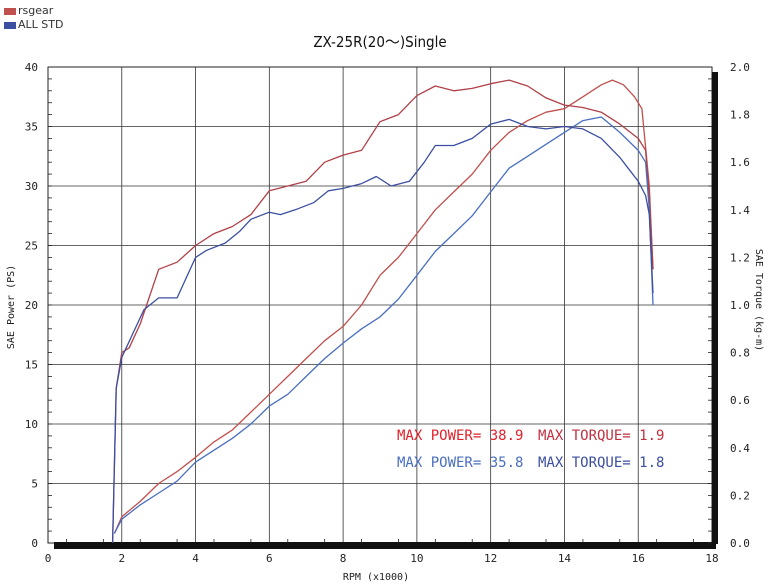 Image resolution: width=768 pixels, height=584 pixels. What do you see at coordinates (711, 558) in the screenshot?
I see `x-tick-label: 18` at bounding box center [711, 558].